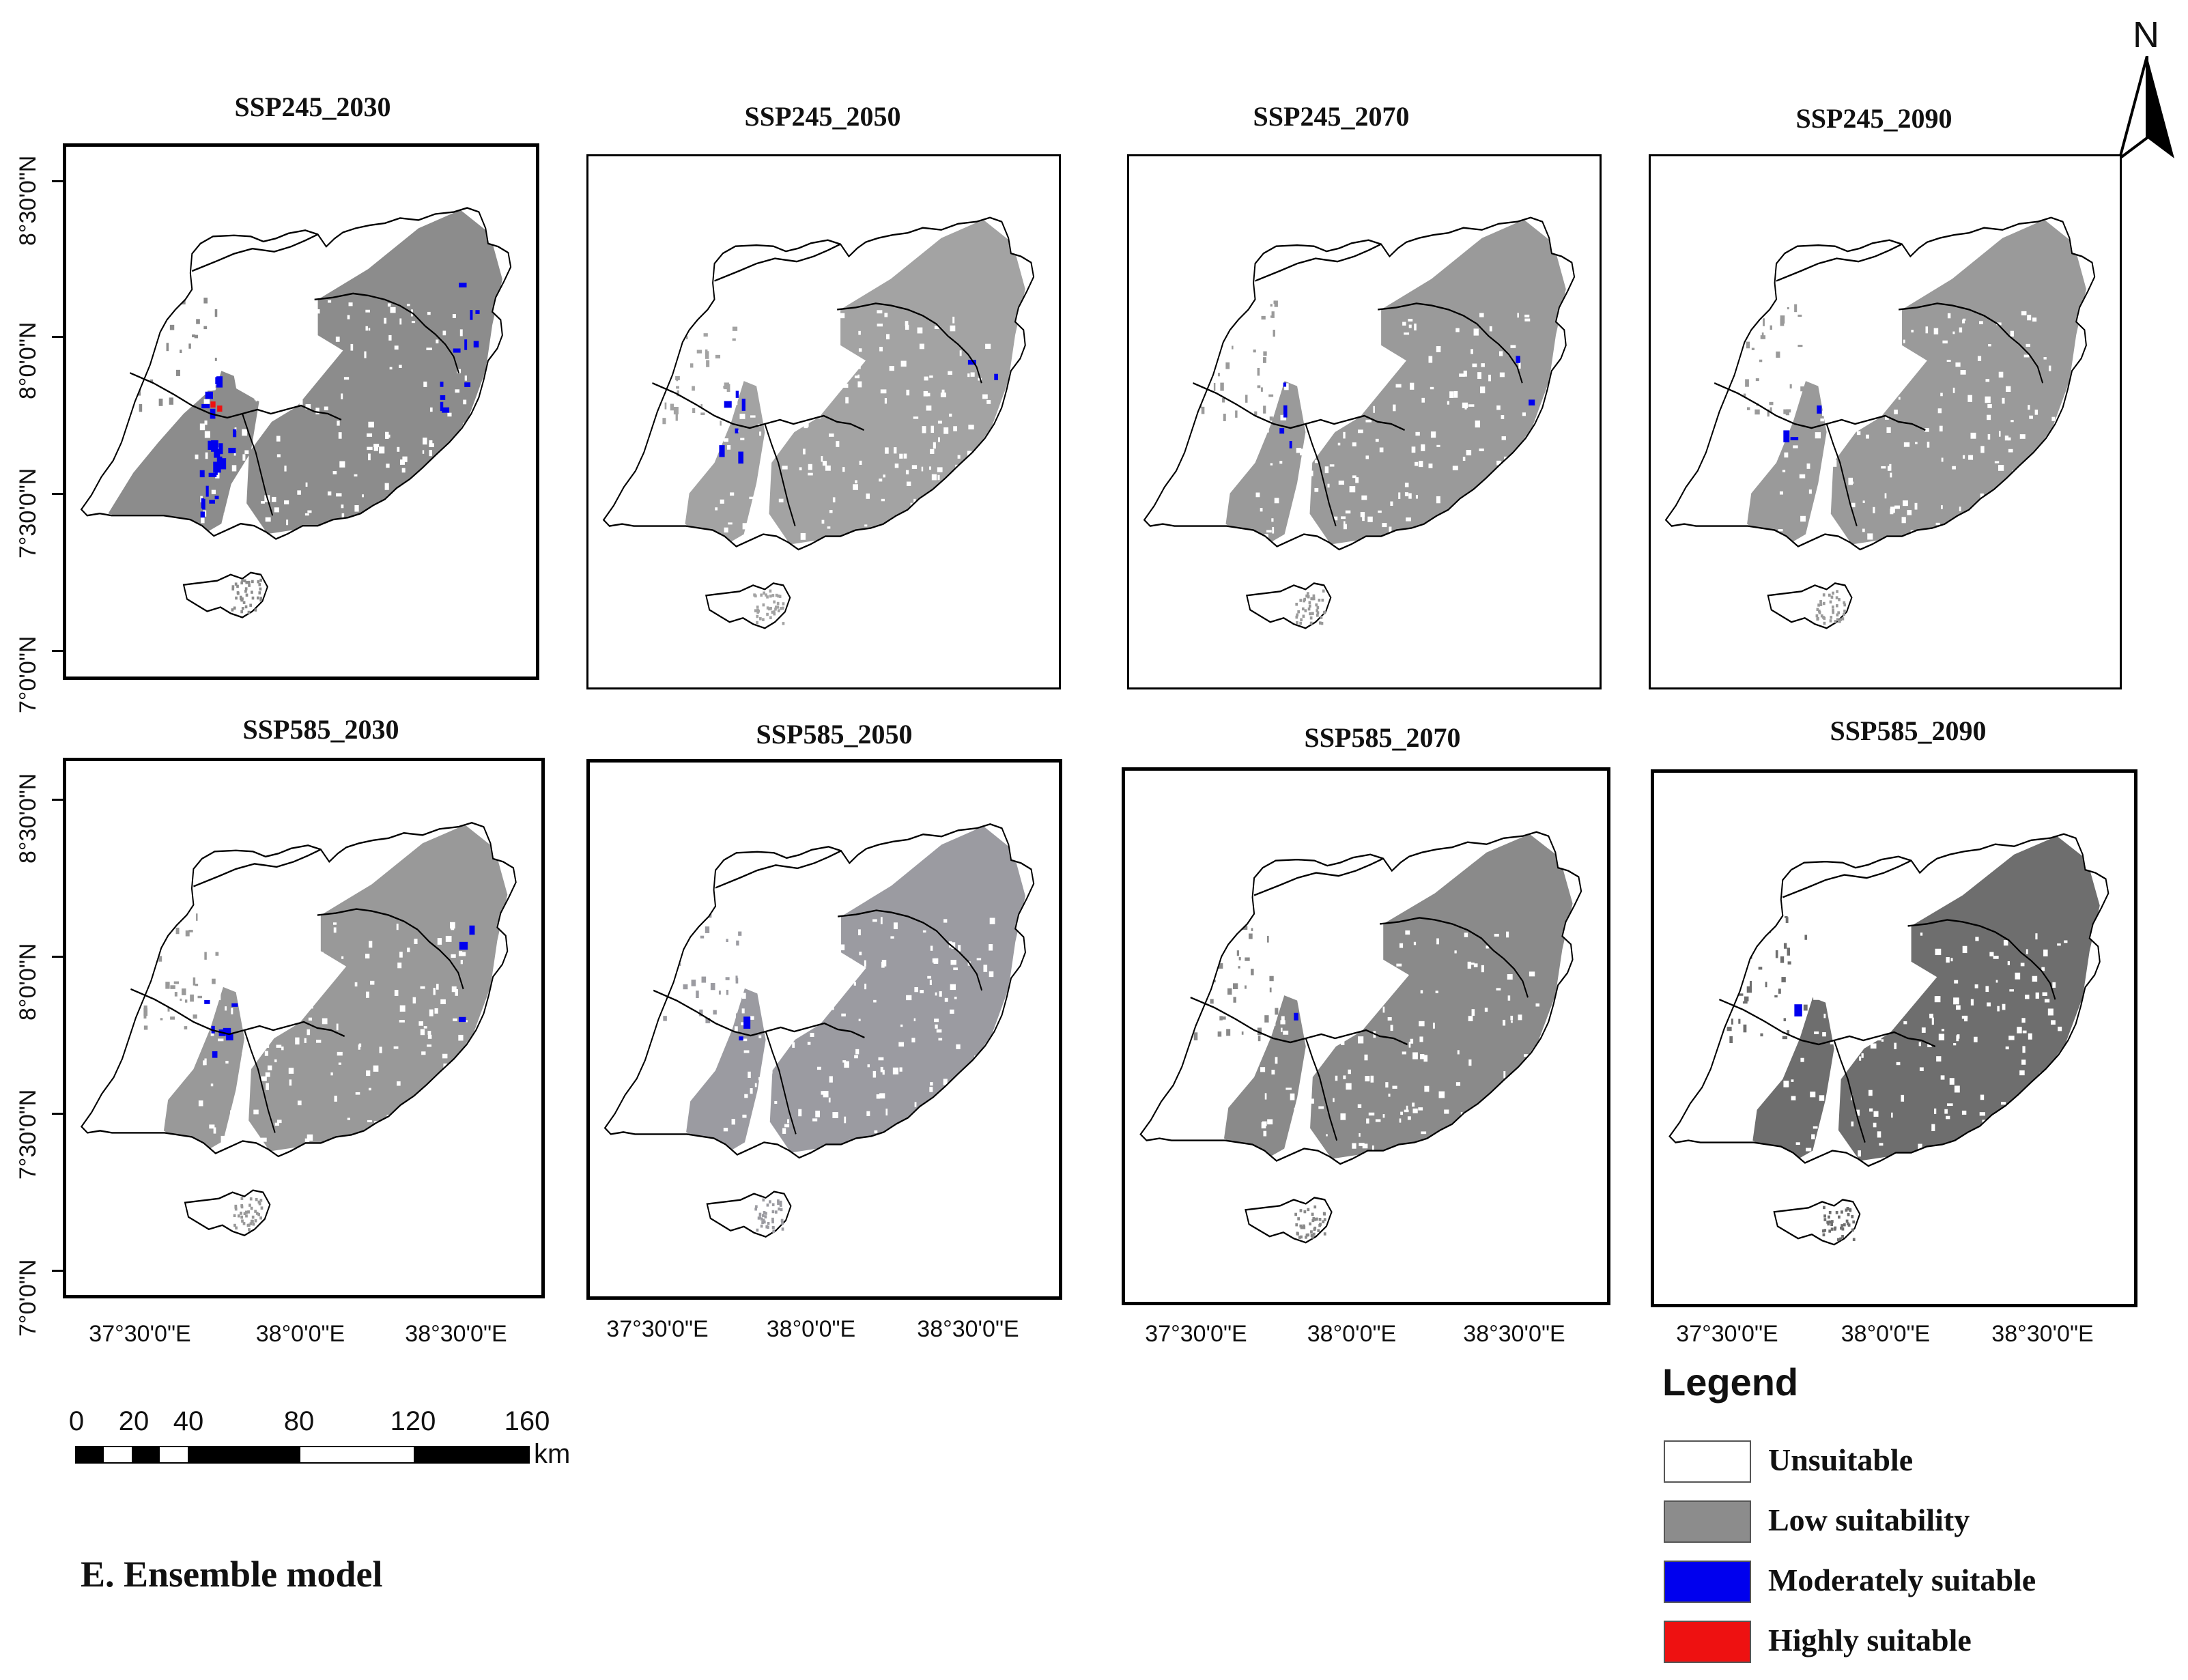 The height and width of the screenshot is (1680, 2188). What do you see at coordinates (822, 116) in the screenshot?
I see `panel-title-2: SSP245_2050` at bounding box center [822, 116].